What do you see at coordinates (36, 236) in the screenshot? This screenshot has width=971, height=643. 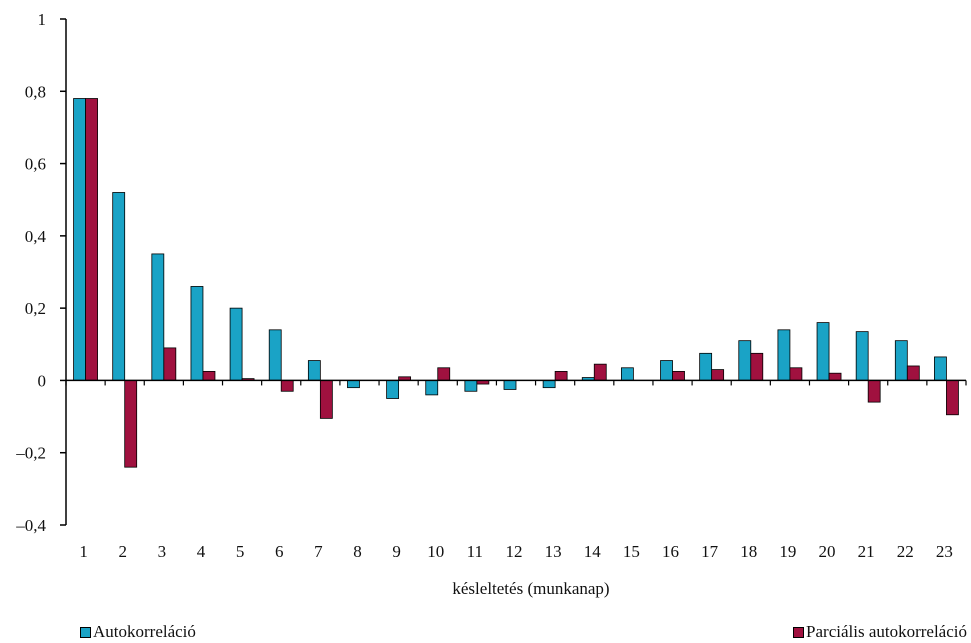 I see `y-tick-label: 0,4` at bounding box center [36, 236].